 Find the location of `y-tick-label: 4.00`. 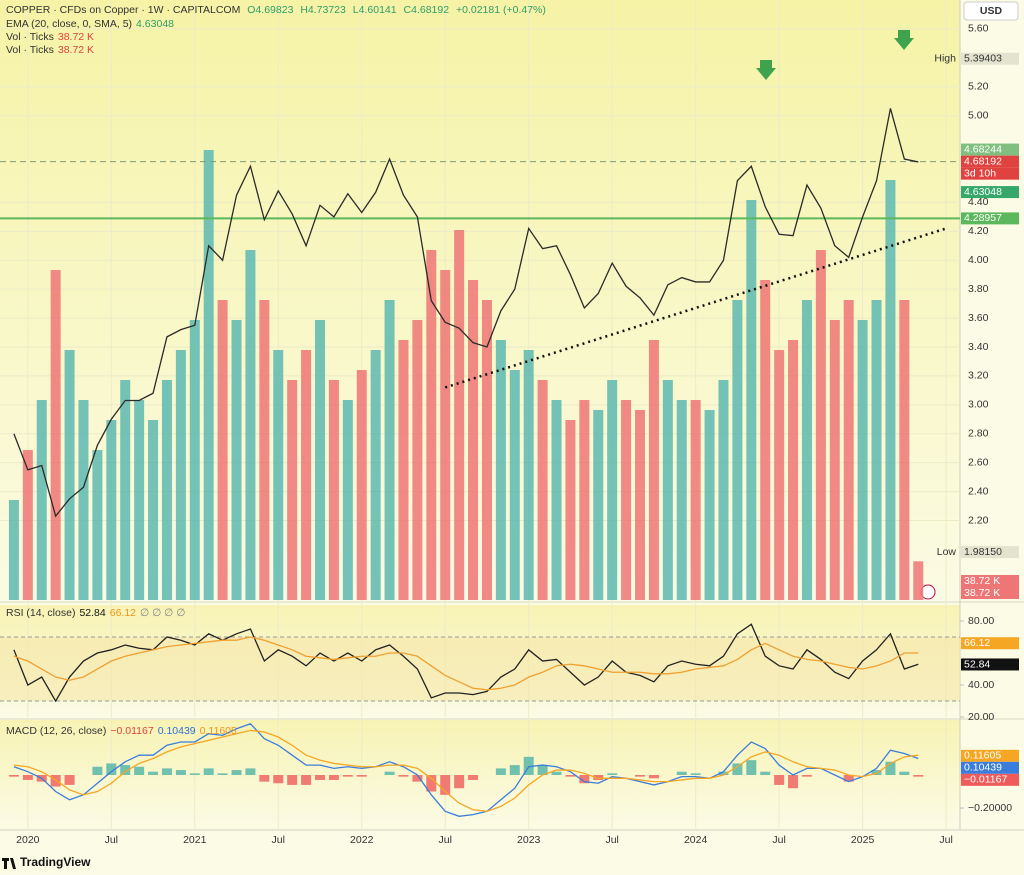

y-tick-label: 4.00 is located at coordinates (978, 260).